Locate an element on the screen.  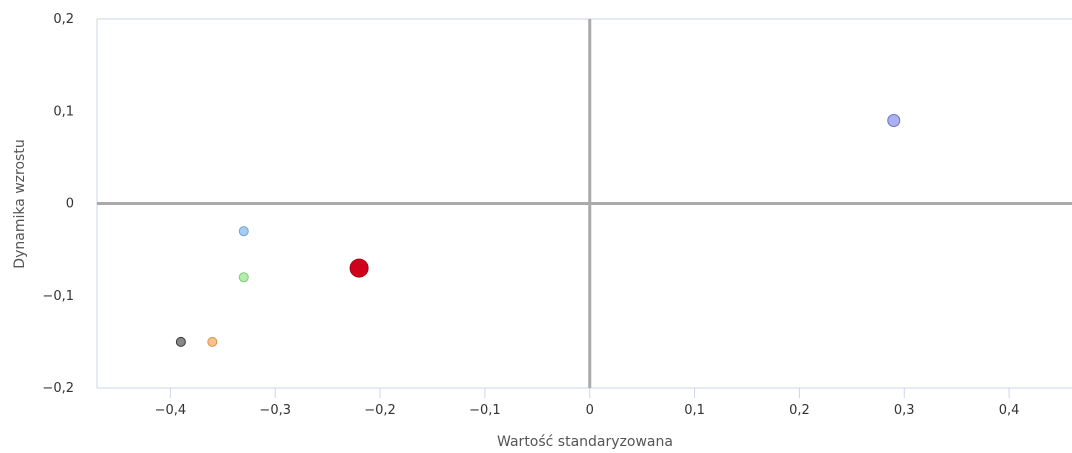
x-tick-label: 0,1 is located at coordinates (694, 410).